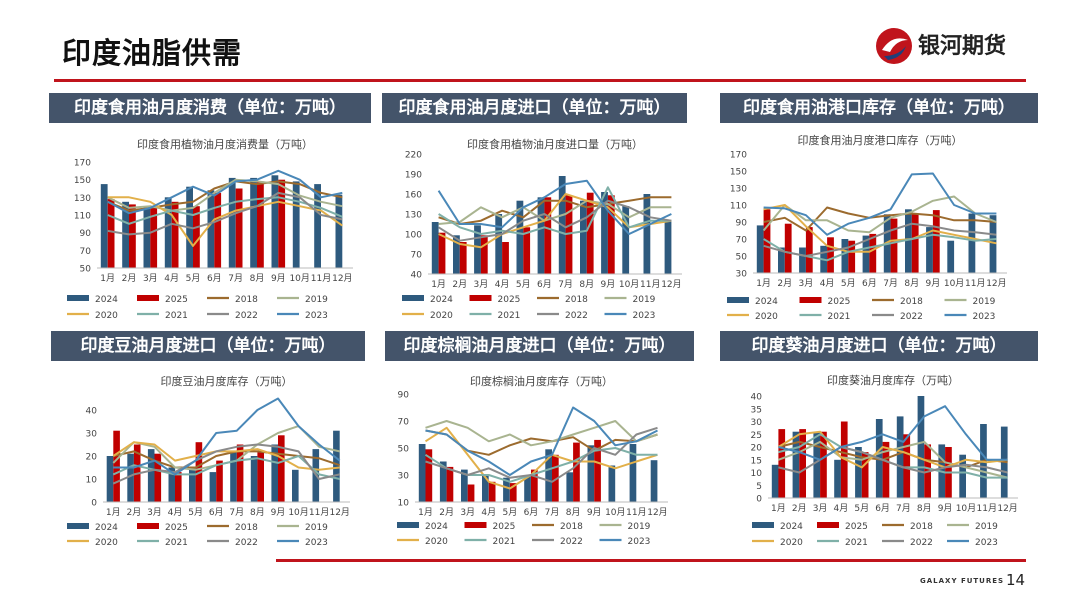 This screenshot has width=1080, height=608. What do you see at coordinates (742, 224) in the screenshot?
I see `y-tick-label: 90` at bounding box center [742, 224].